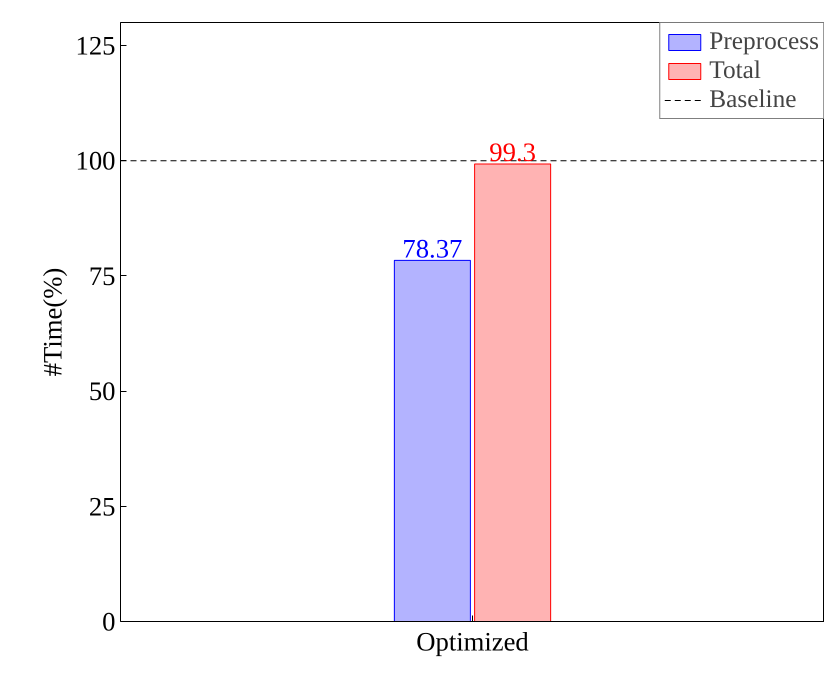 The width and height of the screenshot is (824, 673). Describe the element at coordinates (472, 641) in the screenshot. I see `x-tick-label: Optimized` at that location.